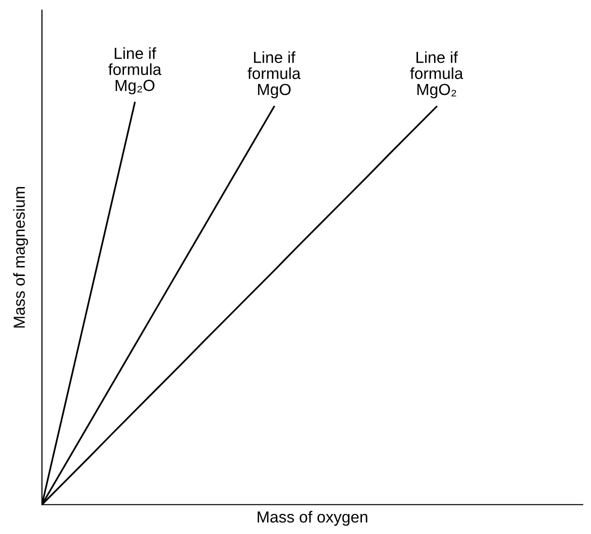  What do you see at coordinates (274, 74) in the screenshot?
I see `text: Line if formula MgO` at bounding box center [274, 74].